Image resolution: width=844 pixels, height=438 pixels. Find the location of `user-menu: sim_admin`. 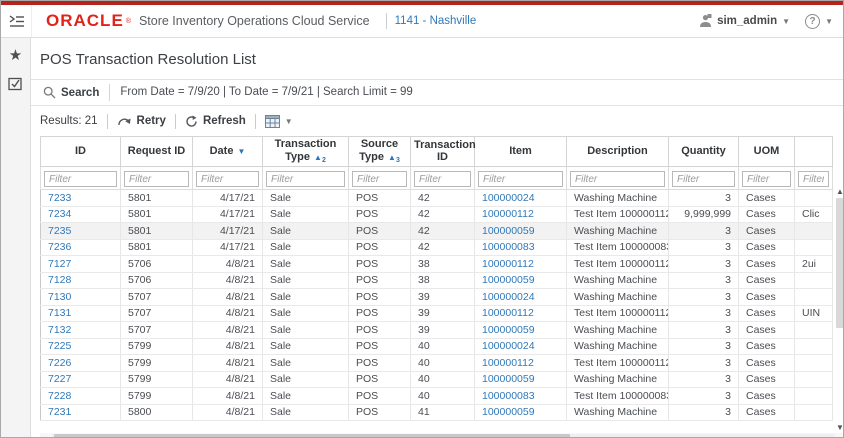

user-menu: sim_admin is located at coordinates (747, 21).